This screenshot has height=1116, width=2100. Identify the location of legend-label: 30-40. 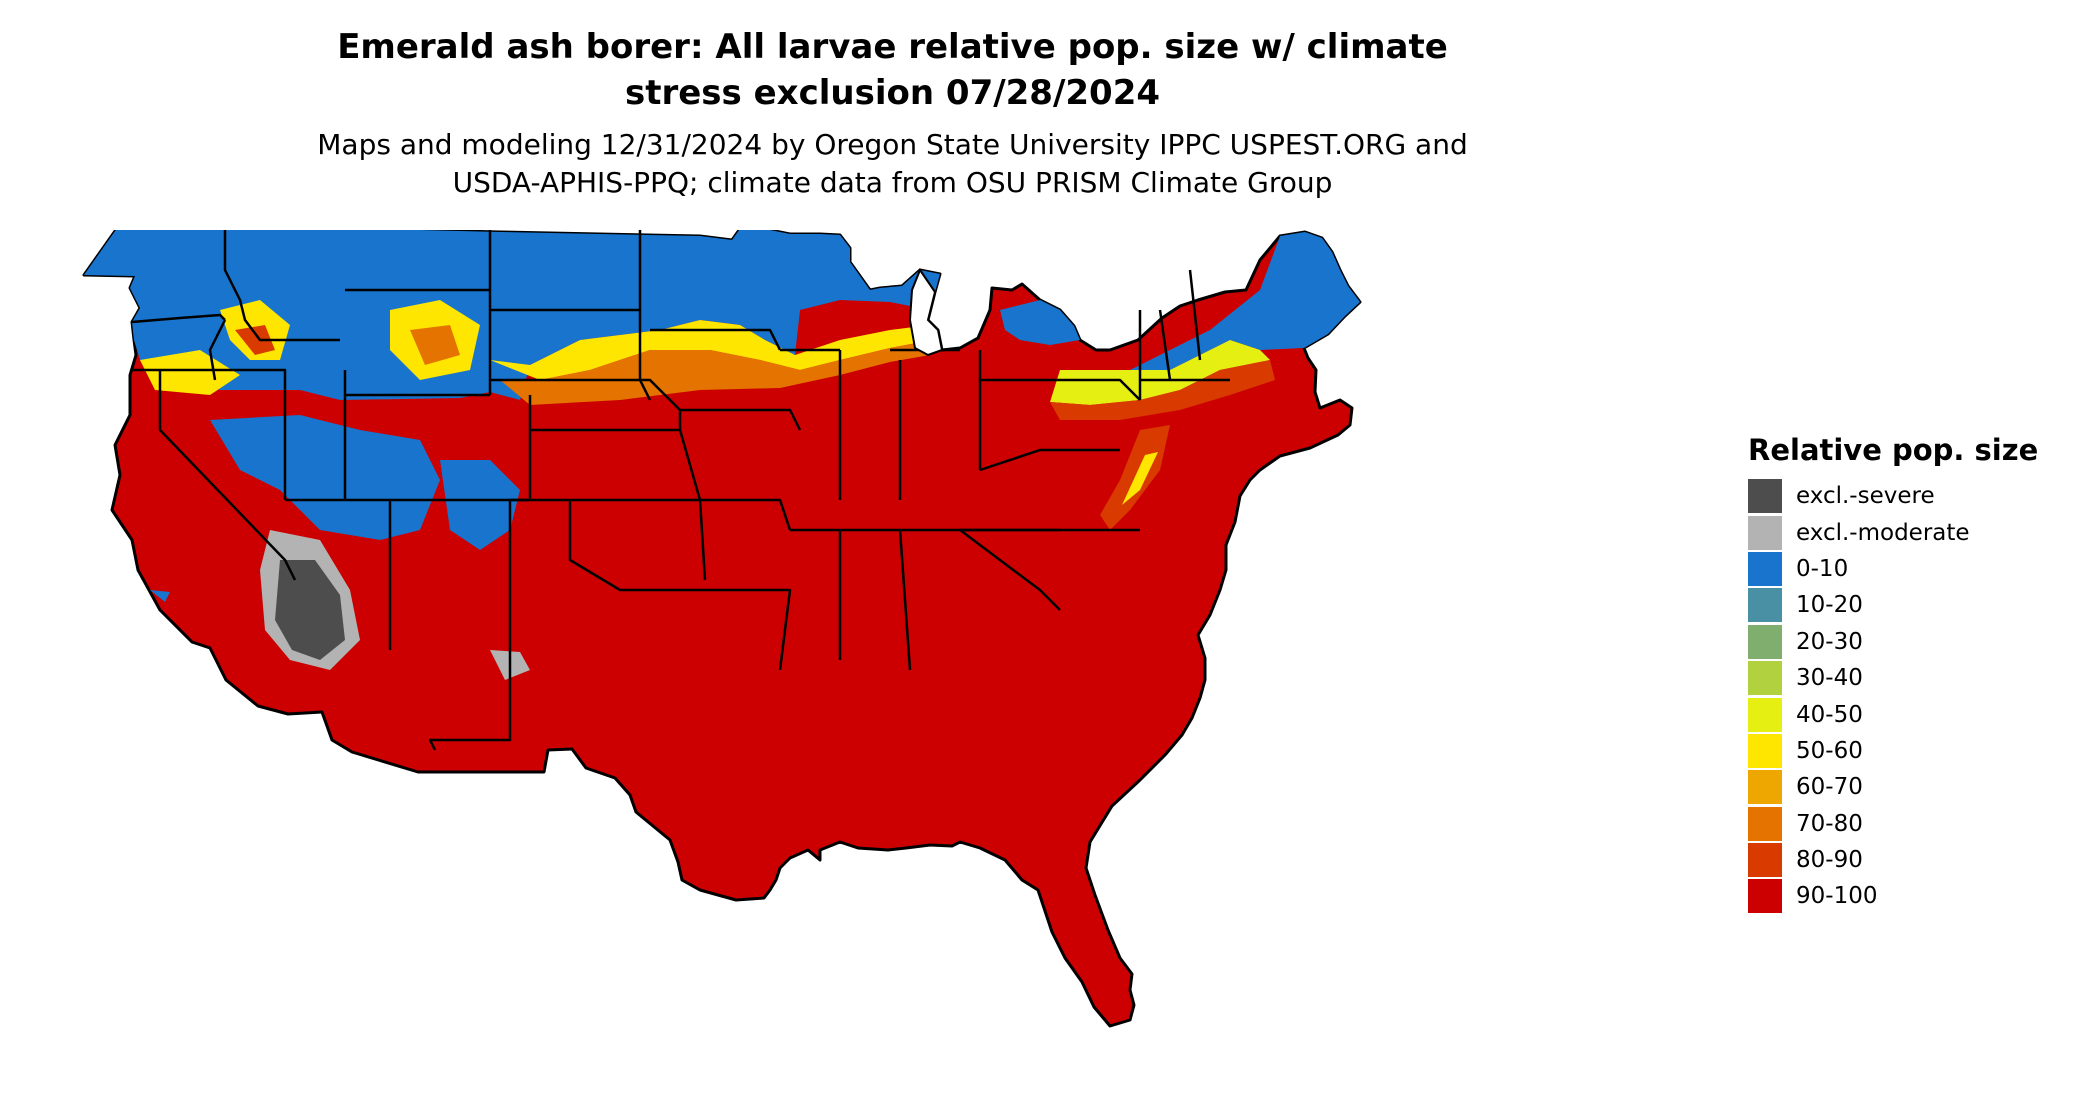
(1829, 678).